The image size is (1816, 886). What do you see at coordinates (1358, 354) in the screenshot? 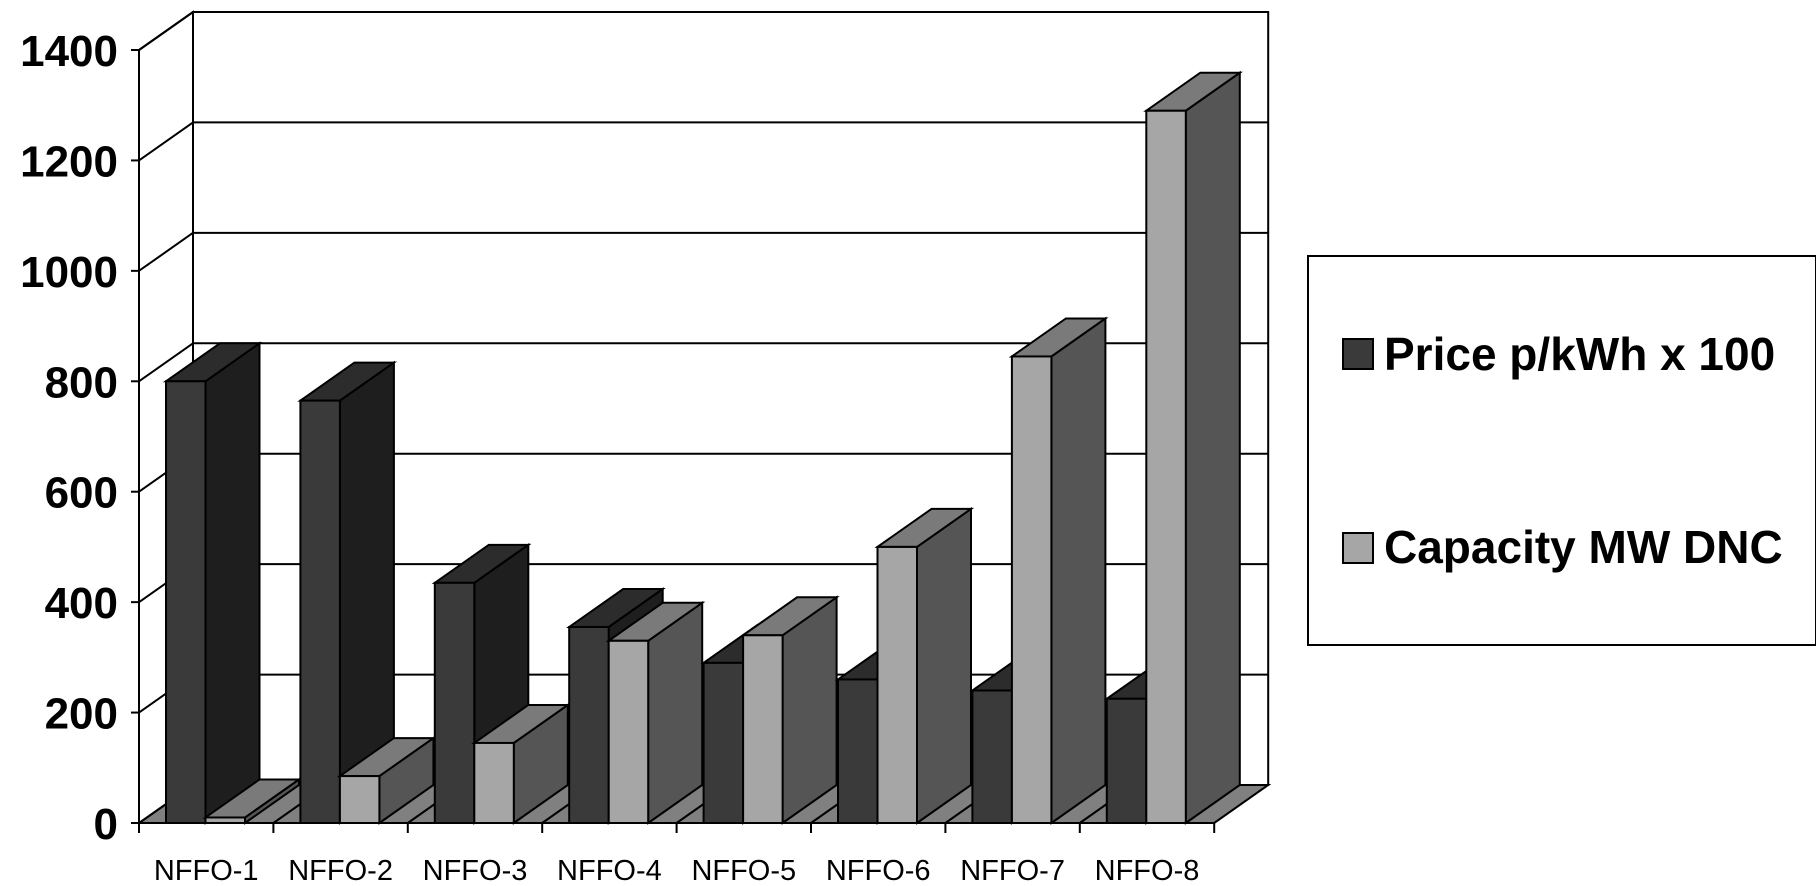
I see `legend-swatch-price` at bounding box center [1358, 354].